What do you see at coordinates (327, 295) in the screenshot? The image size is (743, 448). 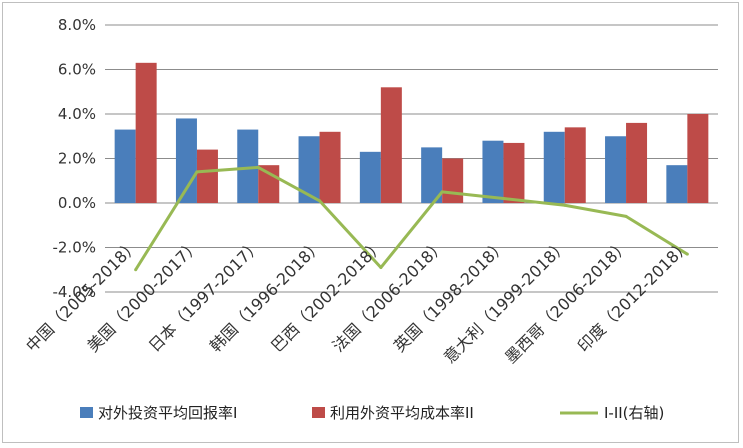 I see `category-label-4: 巴西（2002-2018）` at bounding box center [327, 295].